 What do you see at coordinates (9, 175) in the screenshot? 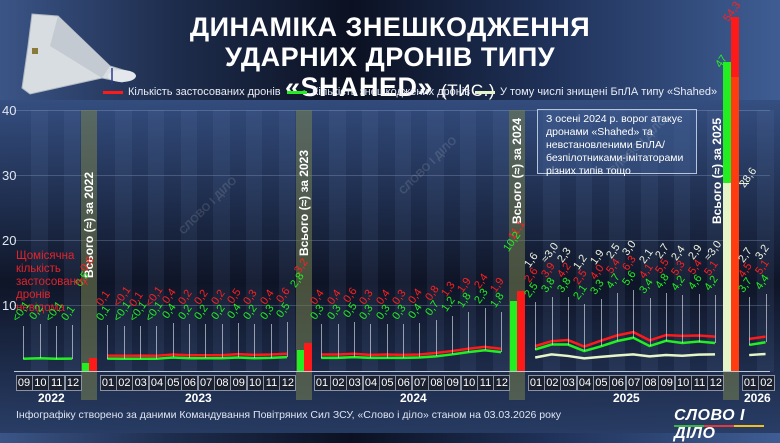
I see `y-tick-30: 30` at bounding box center [9, 175].